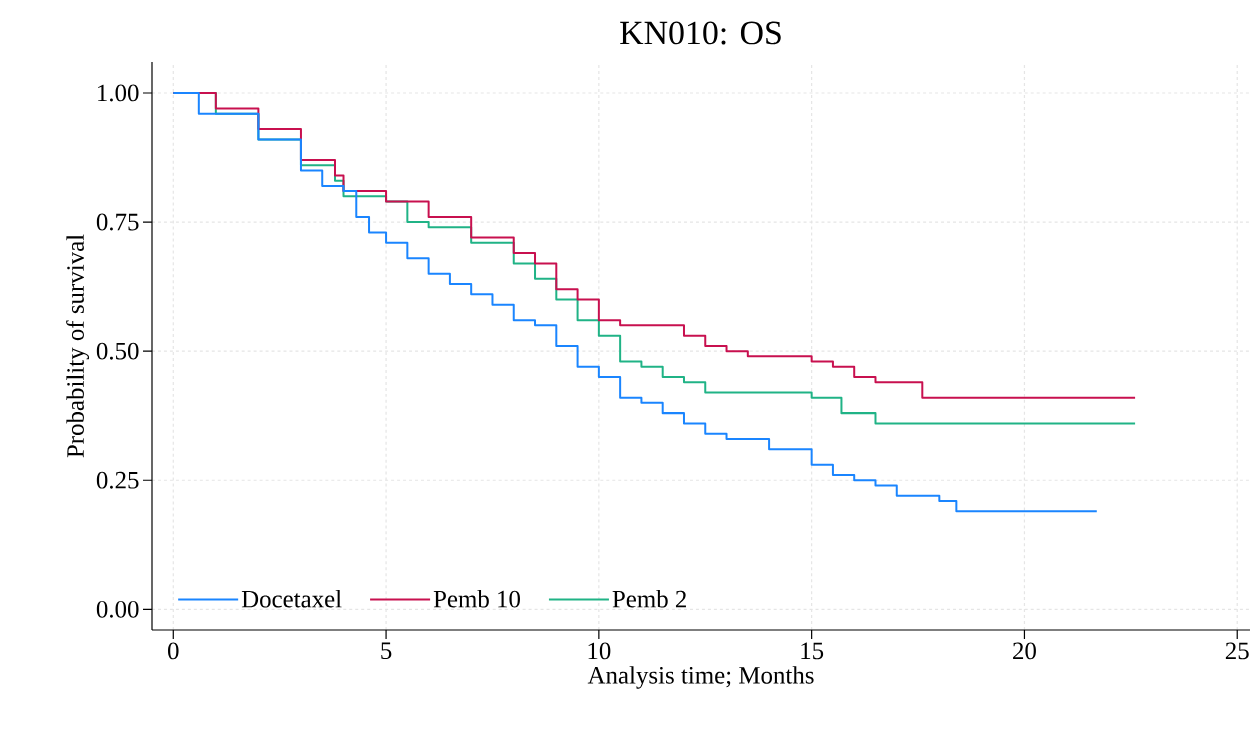 This screenshot has width=1257, height=731. Describe the element at coordinates (649, 599) in the screenshot. I see `legend-label: Pemb 2` at that location.